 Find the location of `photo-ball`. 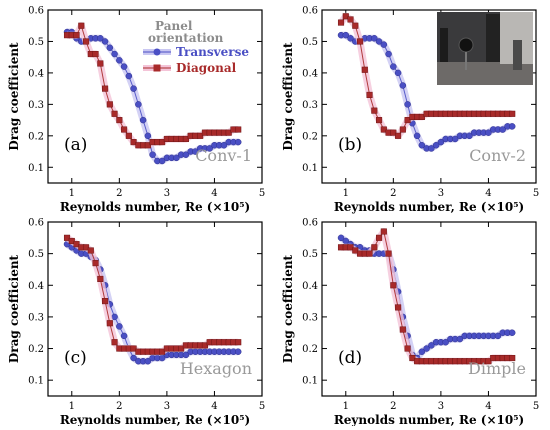

photo-ball is located at coordinates (466, 45).